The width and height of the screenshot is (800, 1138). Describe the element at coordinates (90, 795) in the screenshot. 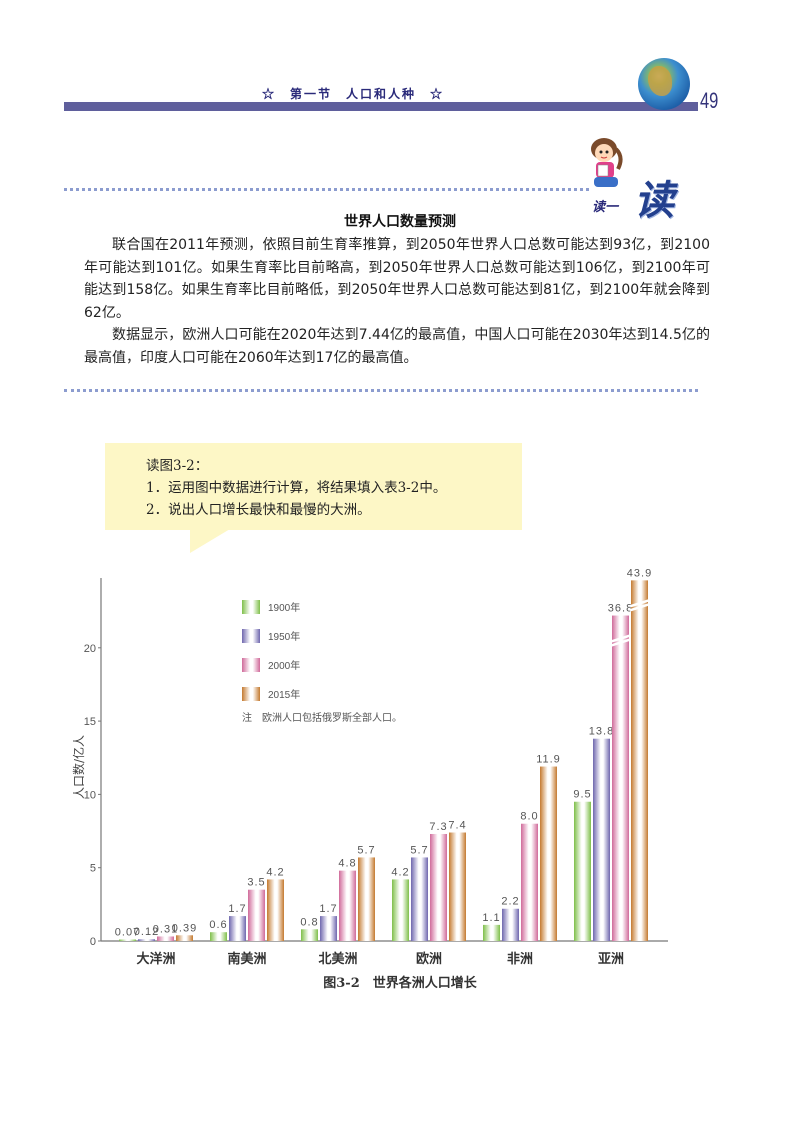

I see `y-tick-label: 10` at that location.